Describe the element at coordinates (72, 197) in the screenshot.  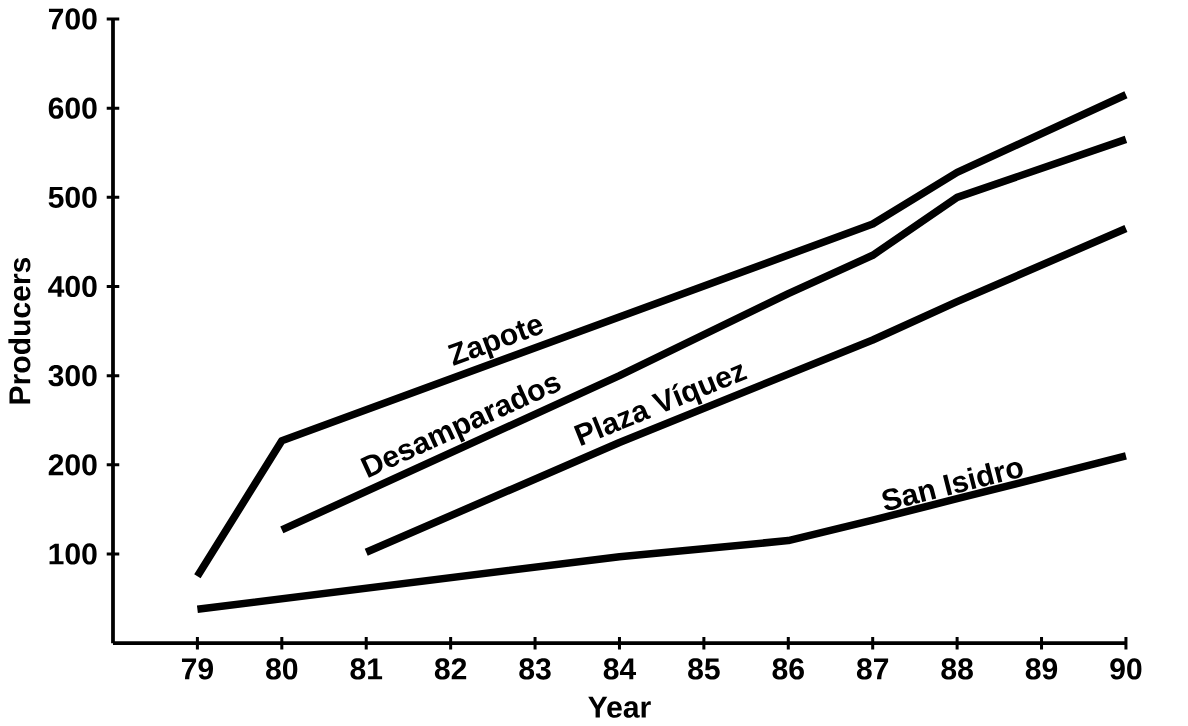
I see `y-tick-label: 500` at that location.